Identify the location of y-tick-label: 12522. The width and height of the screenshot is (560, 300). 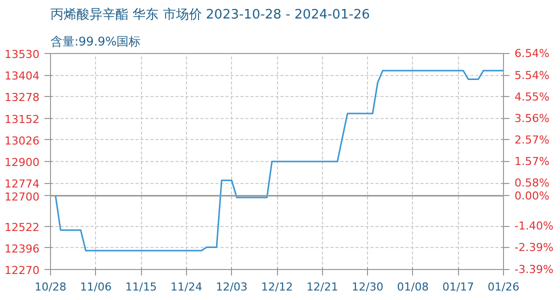
(22, 227).